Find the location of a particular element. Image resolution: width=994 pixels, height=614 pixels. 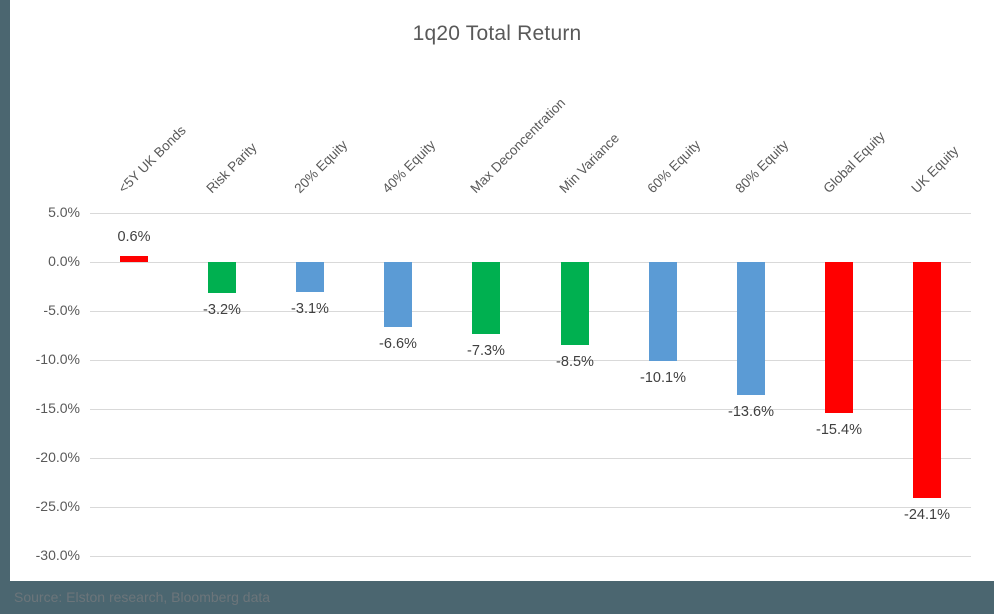

category-label-text: Risk Parity is located at coordinates (231, 167).